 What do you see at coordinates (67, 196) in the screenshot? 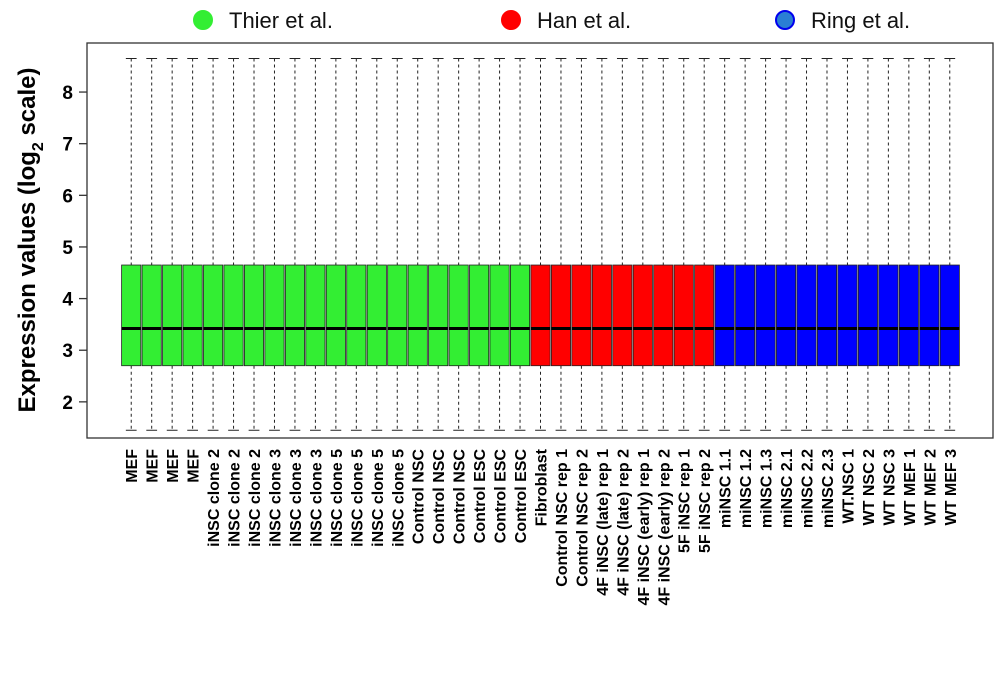
I see `y-tick-label: 6` at bounding box center [67, 196].